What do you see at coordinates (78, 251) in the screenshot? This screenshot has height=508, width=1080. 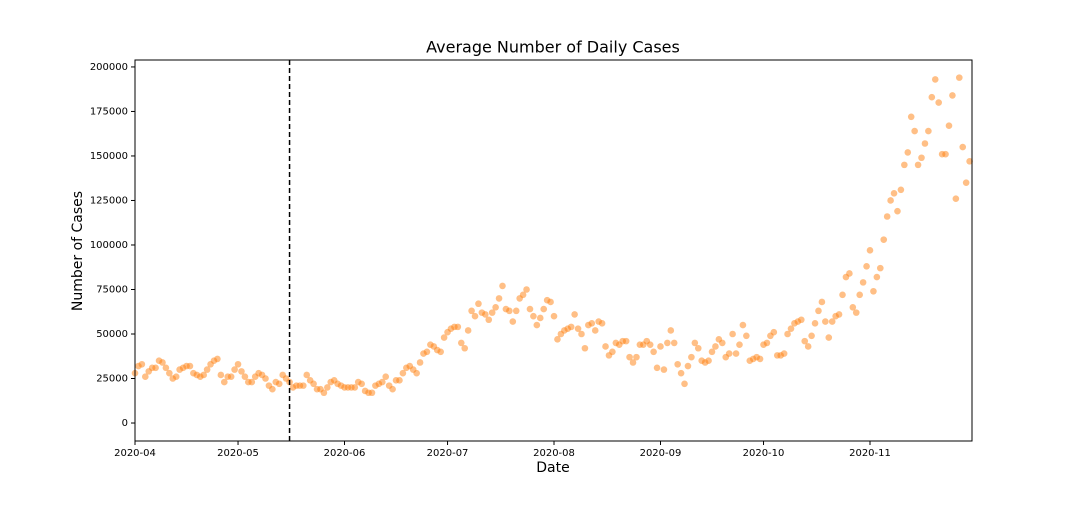 I see `y-axis-label: Number of Cases` at bounding box center [78, 251].